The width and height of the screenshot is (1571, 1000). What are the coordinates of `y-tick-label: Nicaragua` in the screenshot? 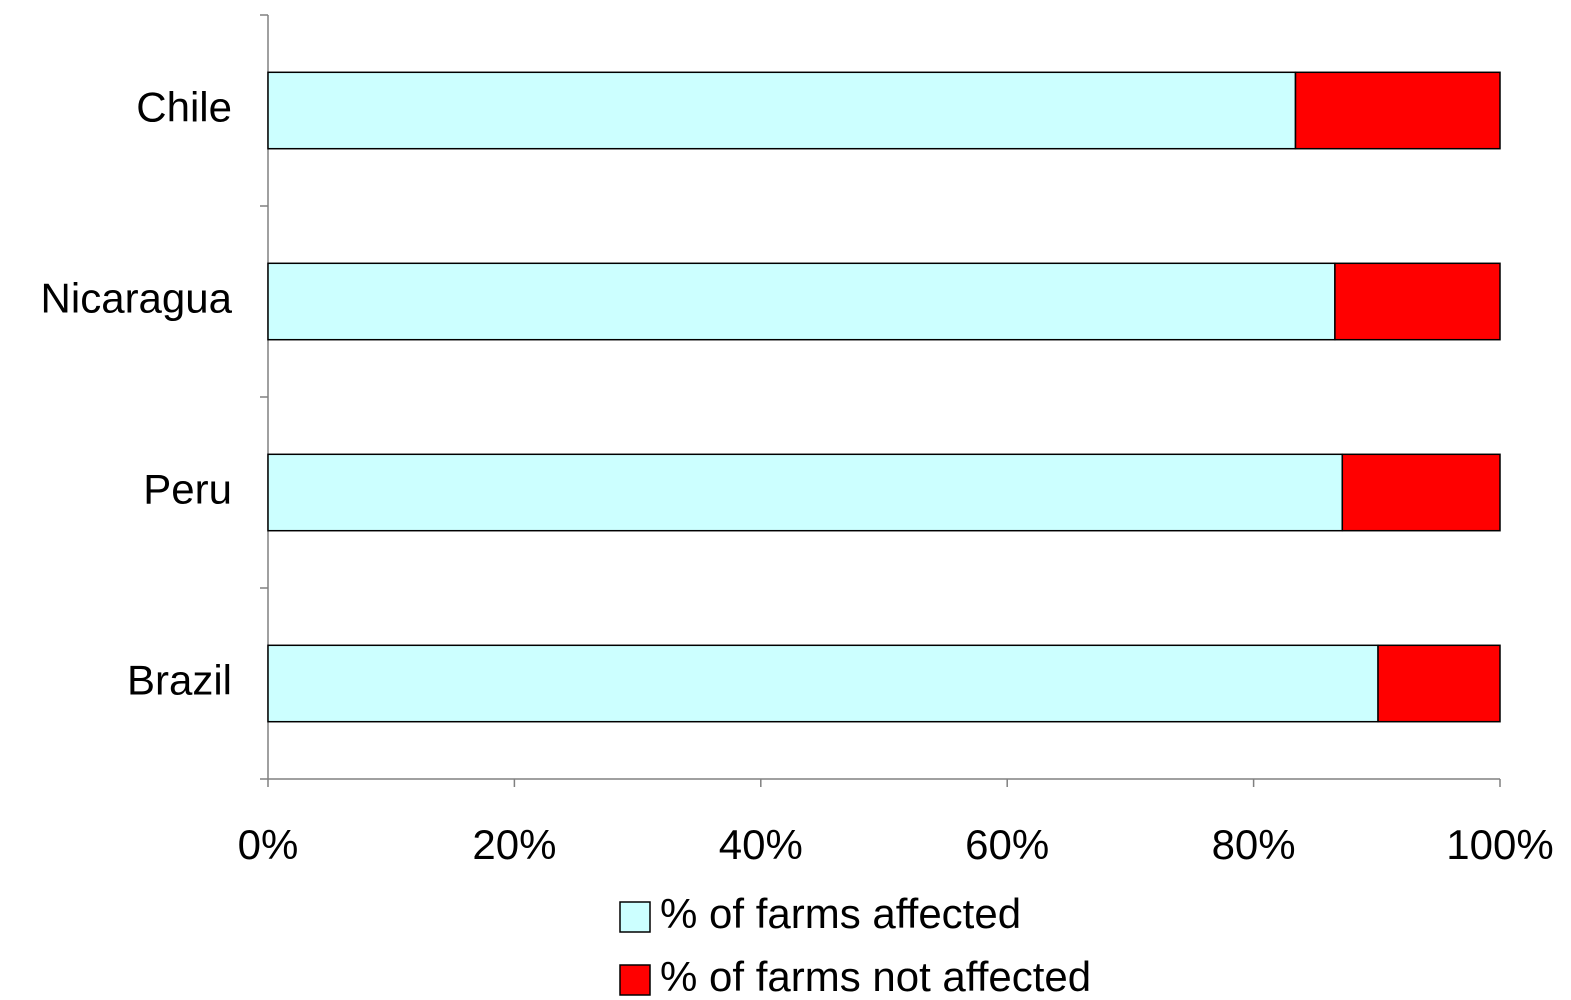 It's located at (137, 298).